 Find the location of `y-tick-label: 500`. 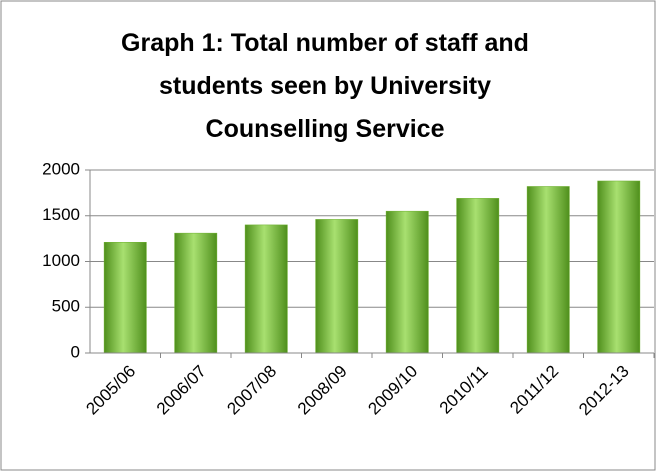

y-tick-label: 500 is located at coordinates (66, 306).